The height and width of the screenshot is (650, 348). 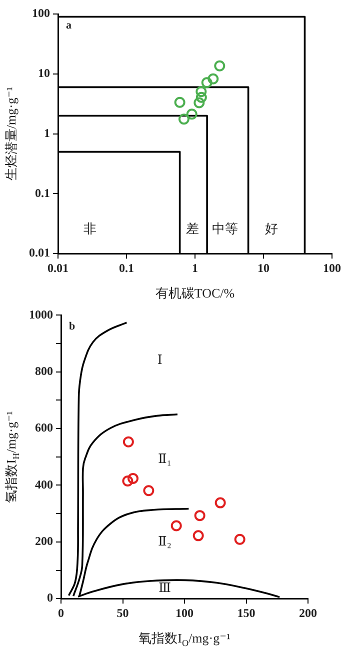 I want to click on y-tick-label: 0, so click(x=50, y=597).